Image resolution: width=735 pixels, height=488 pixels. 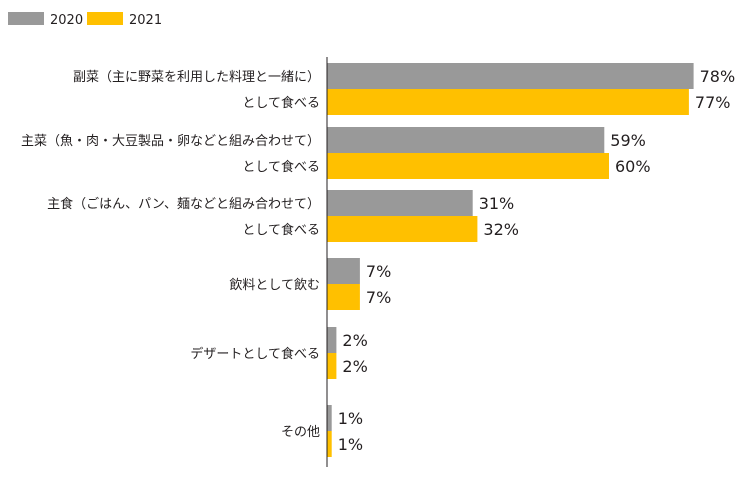 What do you see at coordinates (354, 366) in the screenshot?
I see `value-label-2021-cat5: 2%` at bounding box center [354, 366].